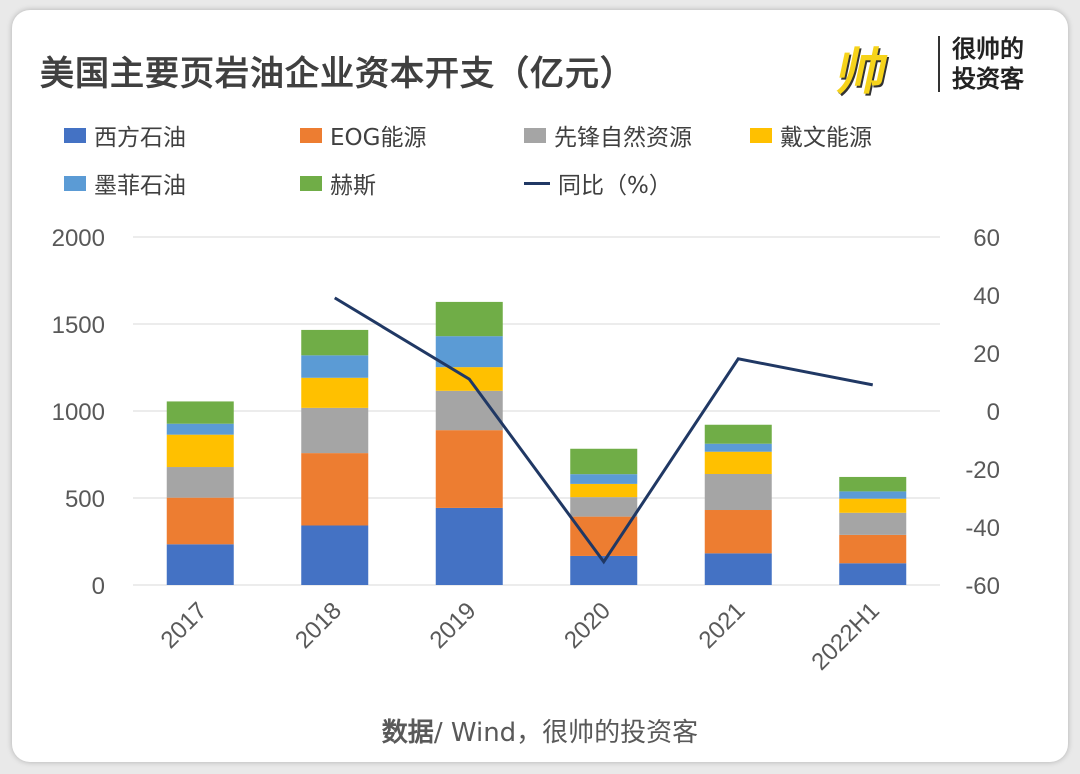 This screenshot has width=1080, height=774. What do you see at coordinates (986, 296) in the screenshot?
I see `y2-tick-label: 40` at bounding box center [986, 296].